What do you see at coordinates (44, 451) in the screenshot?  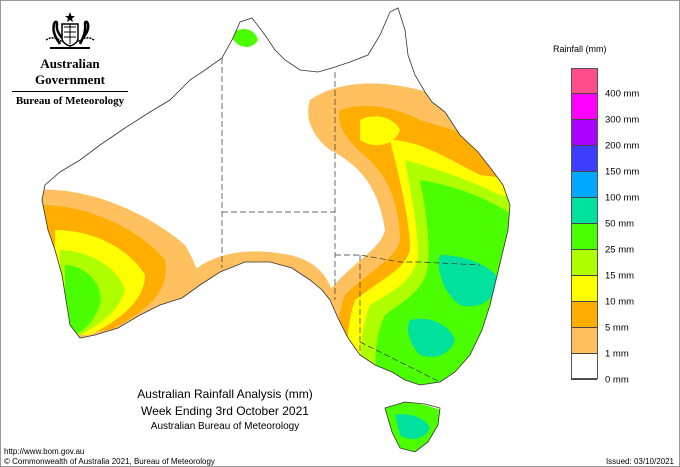 I see `website-link: http://www.bom.gov.au` at bounding box center [44, 451].